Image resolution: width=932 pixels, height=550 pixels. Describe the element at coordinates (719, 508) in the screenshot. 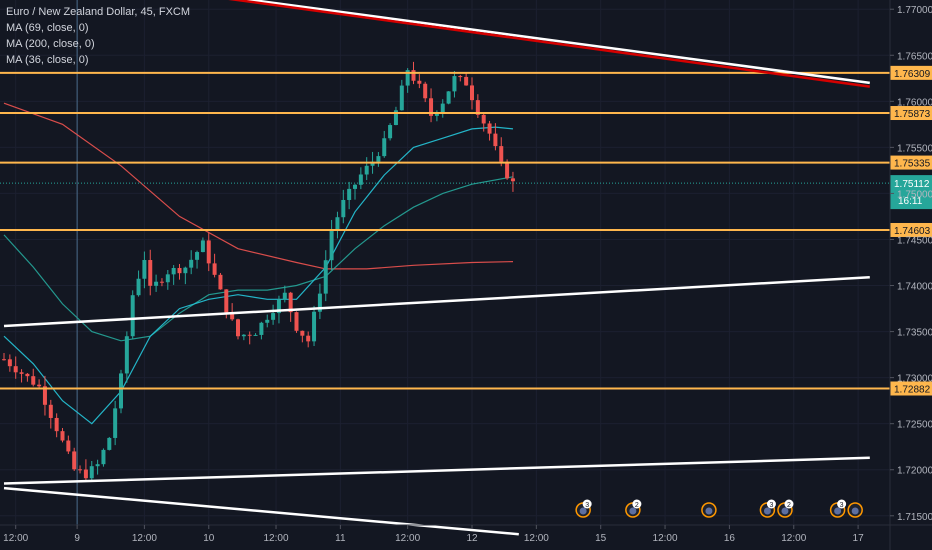

I see `event-markers: 3 2 3 2 3` at that location.